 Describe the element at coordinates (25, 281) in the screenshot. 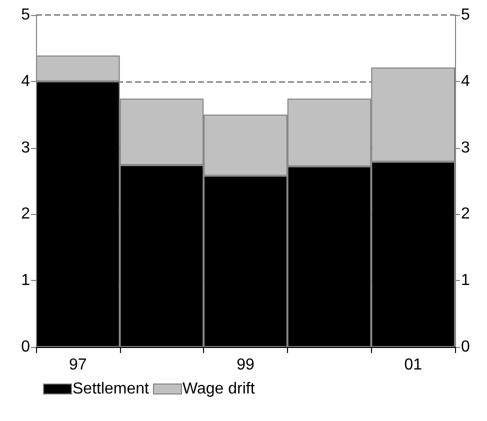

I see `y-tick-label: 1` at that location.